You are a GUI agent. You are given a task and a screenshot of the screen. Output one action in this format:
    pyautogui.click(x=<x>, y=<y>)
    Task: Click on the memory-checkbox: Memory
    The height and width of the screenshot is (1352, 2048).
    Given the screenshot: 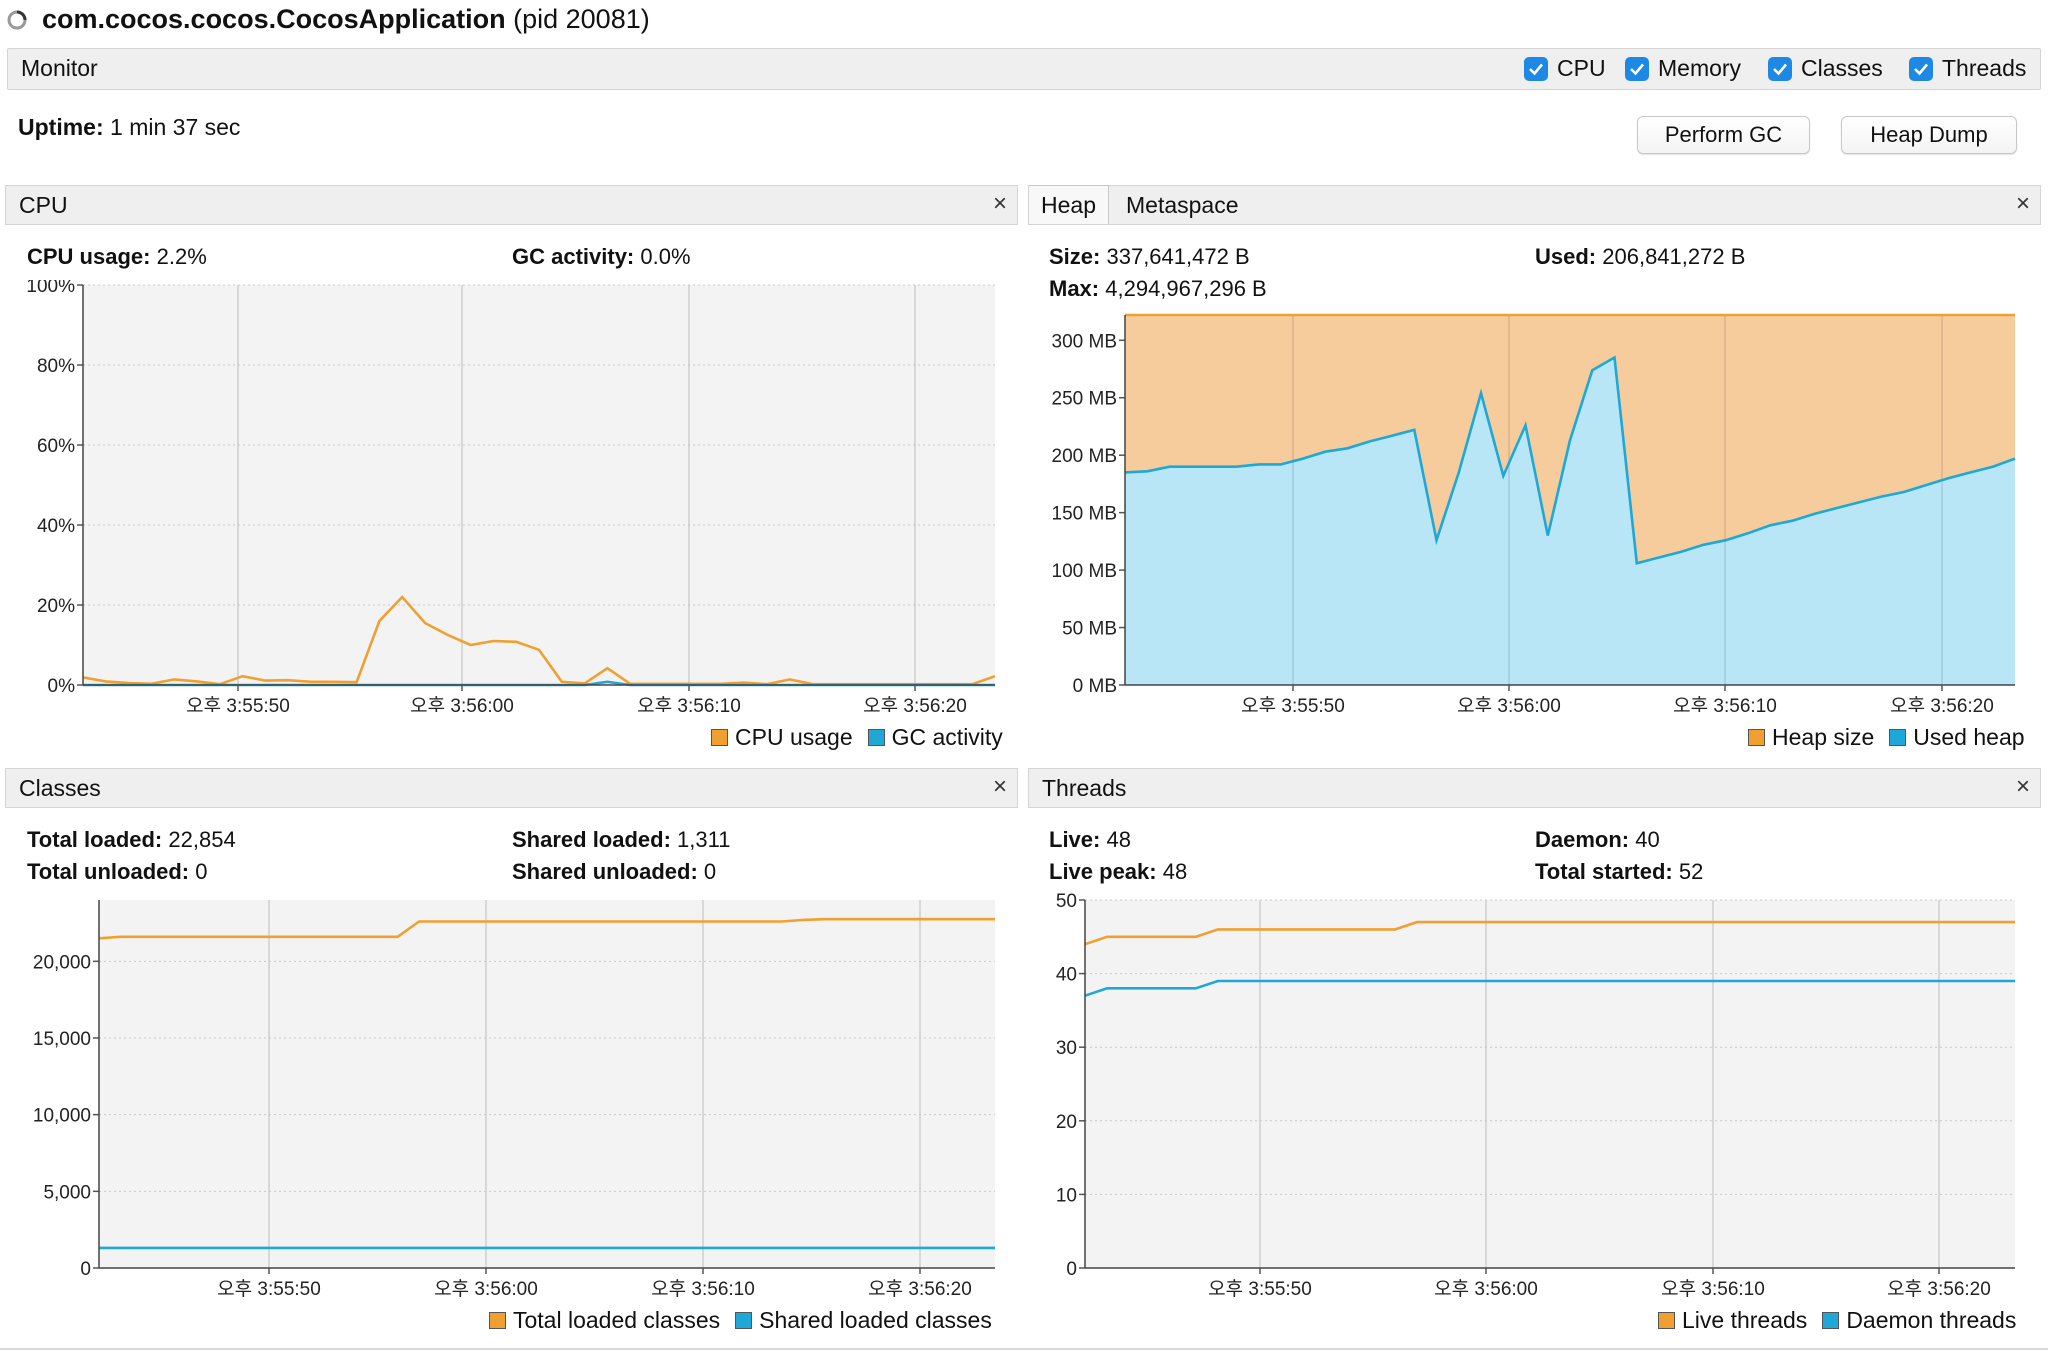 What is the action you would take?
    pyautogui.click(x=1683, y=68)
    